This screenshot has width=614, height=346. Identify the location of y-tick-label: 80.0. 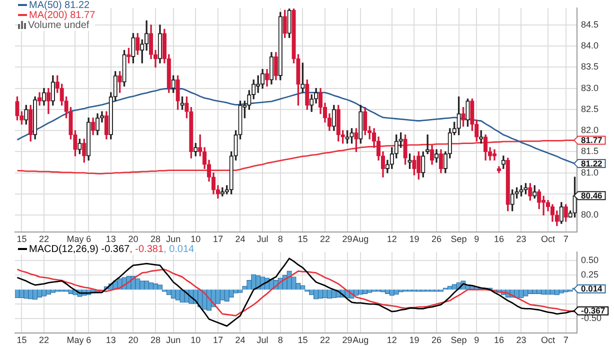
(590, 215).